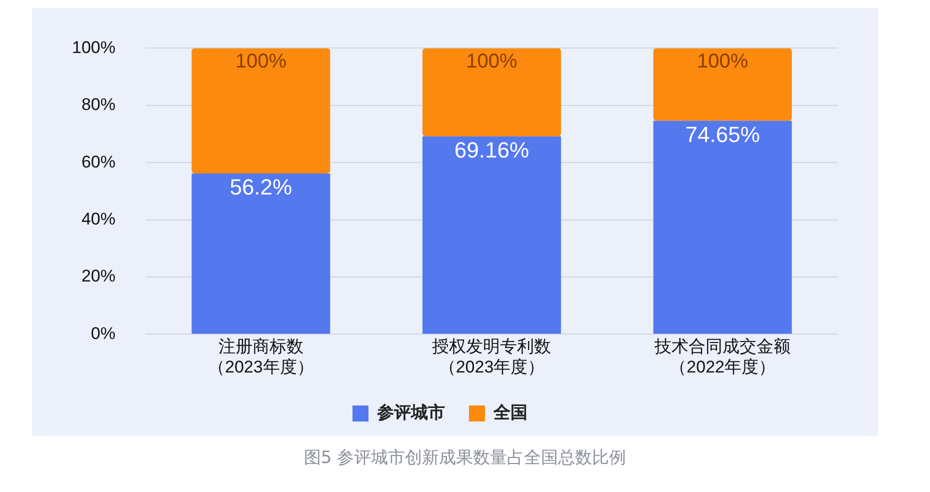  What do you see at coordinates (510, 412) in the screenshot?
I see `legend-label: 全国` at bounding box center [510, 412].